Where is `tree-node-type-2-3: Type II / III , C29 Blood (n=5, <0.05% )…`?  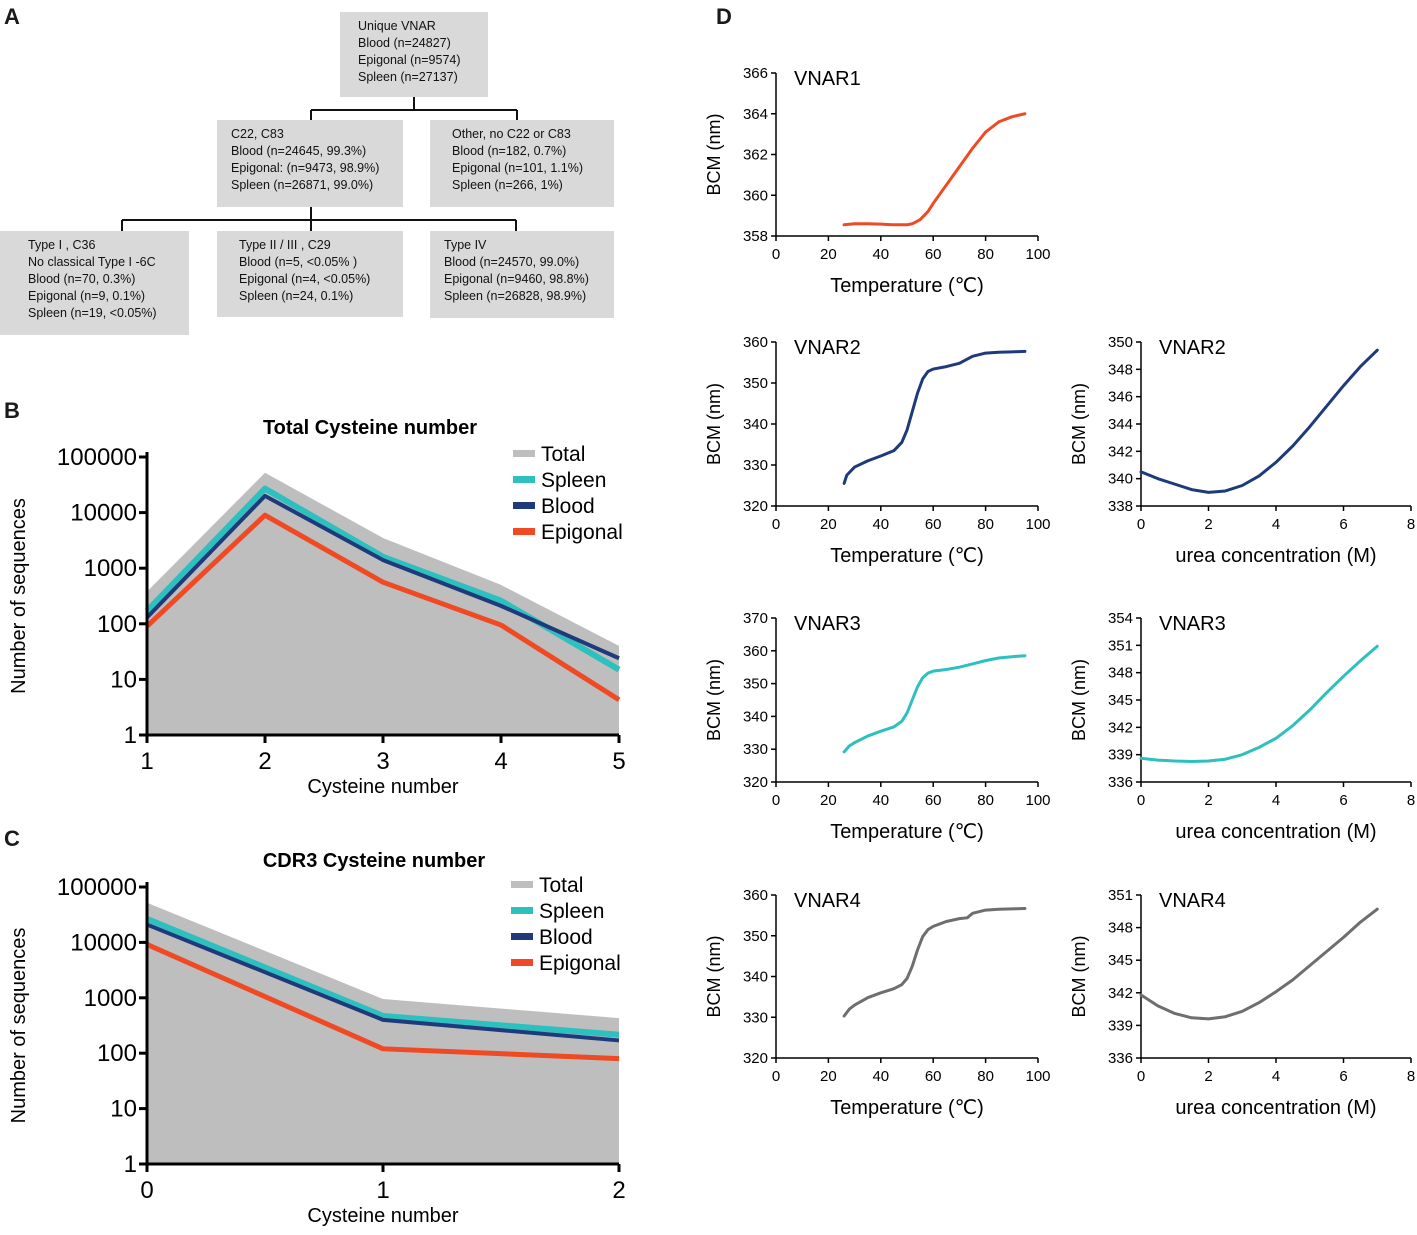 tree-node-type-2-3: Type II / III , C29 Blood (n=5, <0.05% )… is located at coordinates (310, 274).